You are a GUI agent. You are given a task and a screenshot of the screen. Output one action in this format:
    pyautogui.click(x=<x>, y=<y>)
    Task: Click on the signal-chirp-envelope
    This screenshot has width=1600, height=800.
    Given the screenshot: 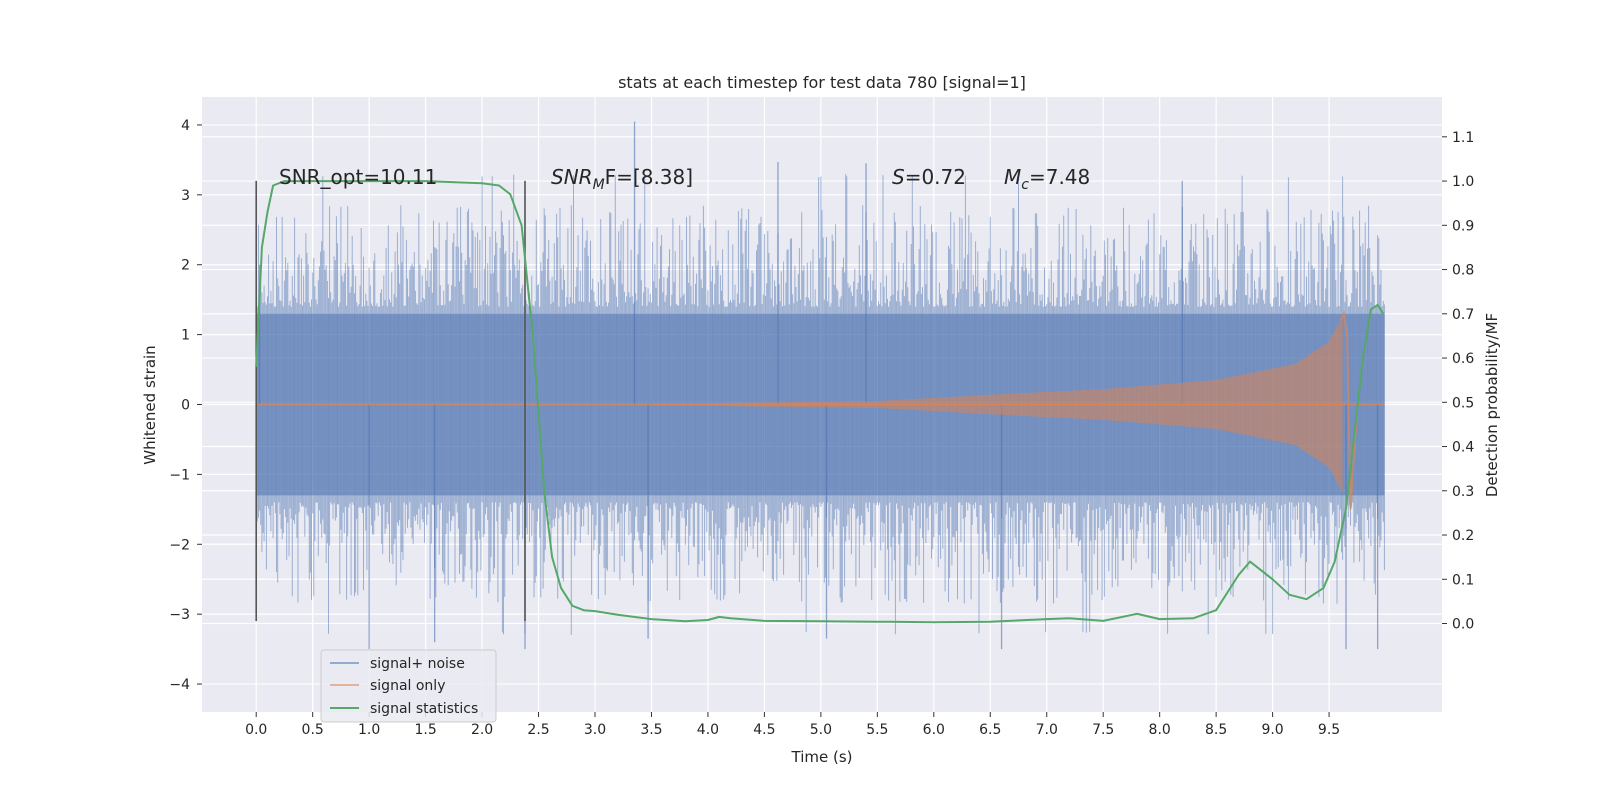 What is the action you would take?
    pyautogui.click(x=997, y=404)
    